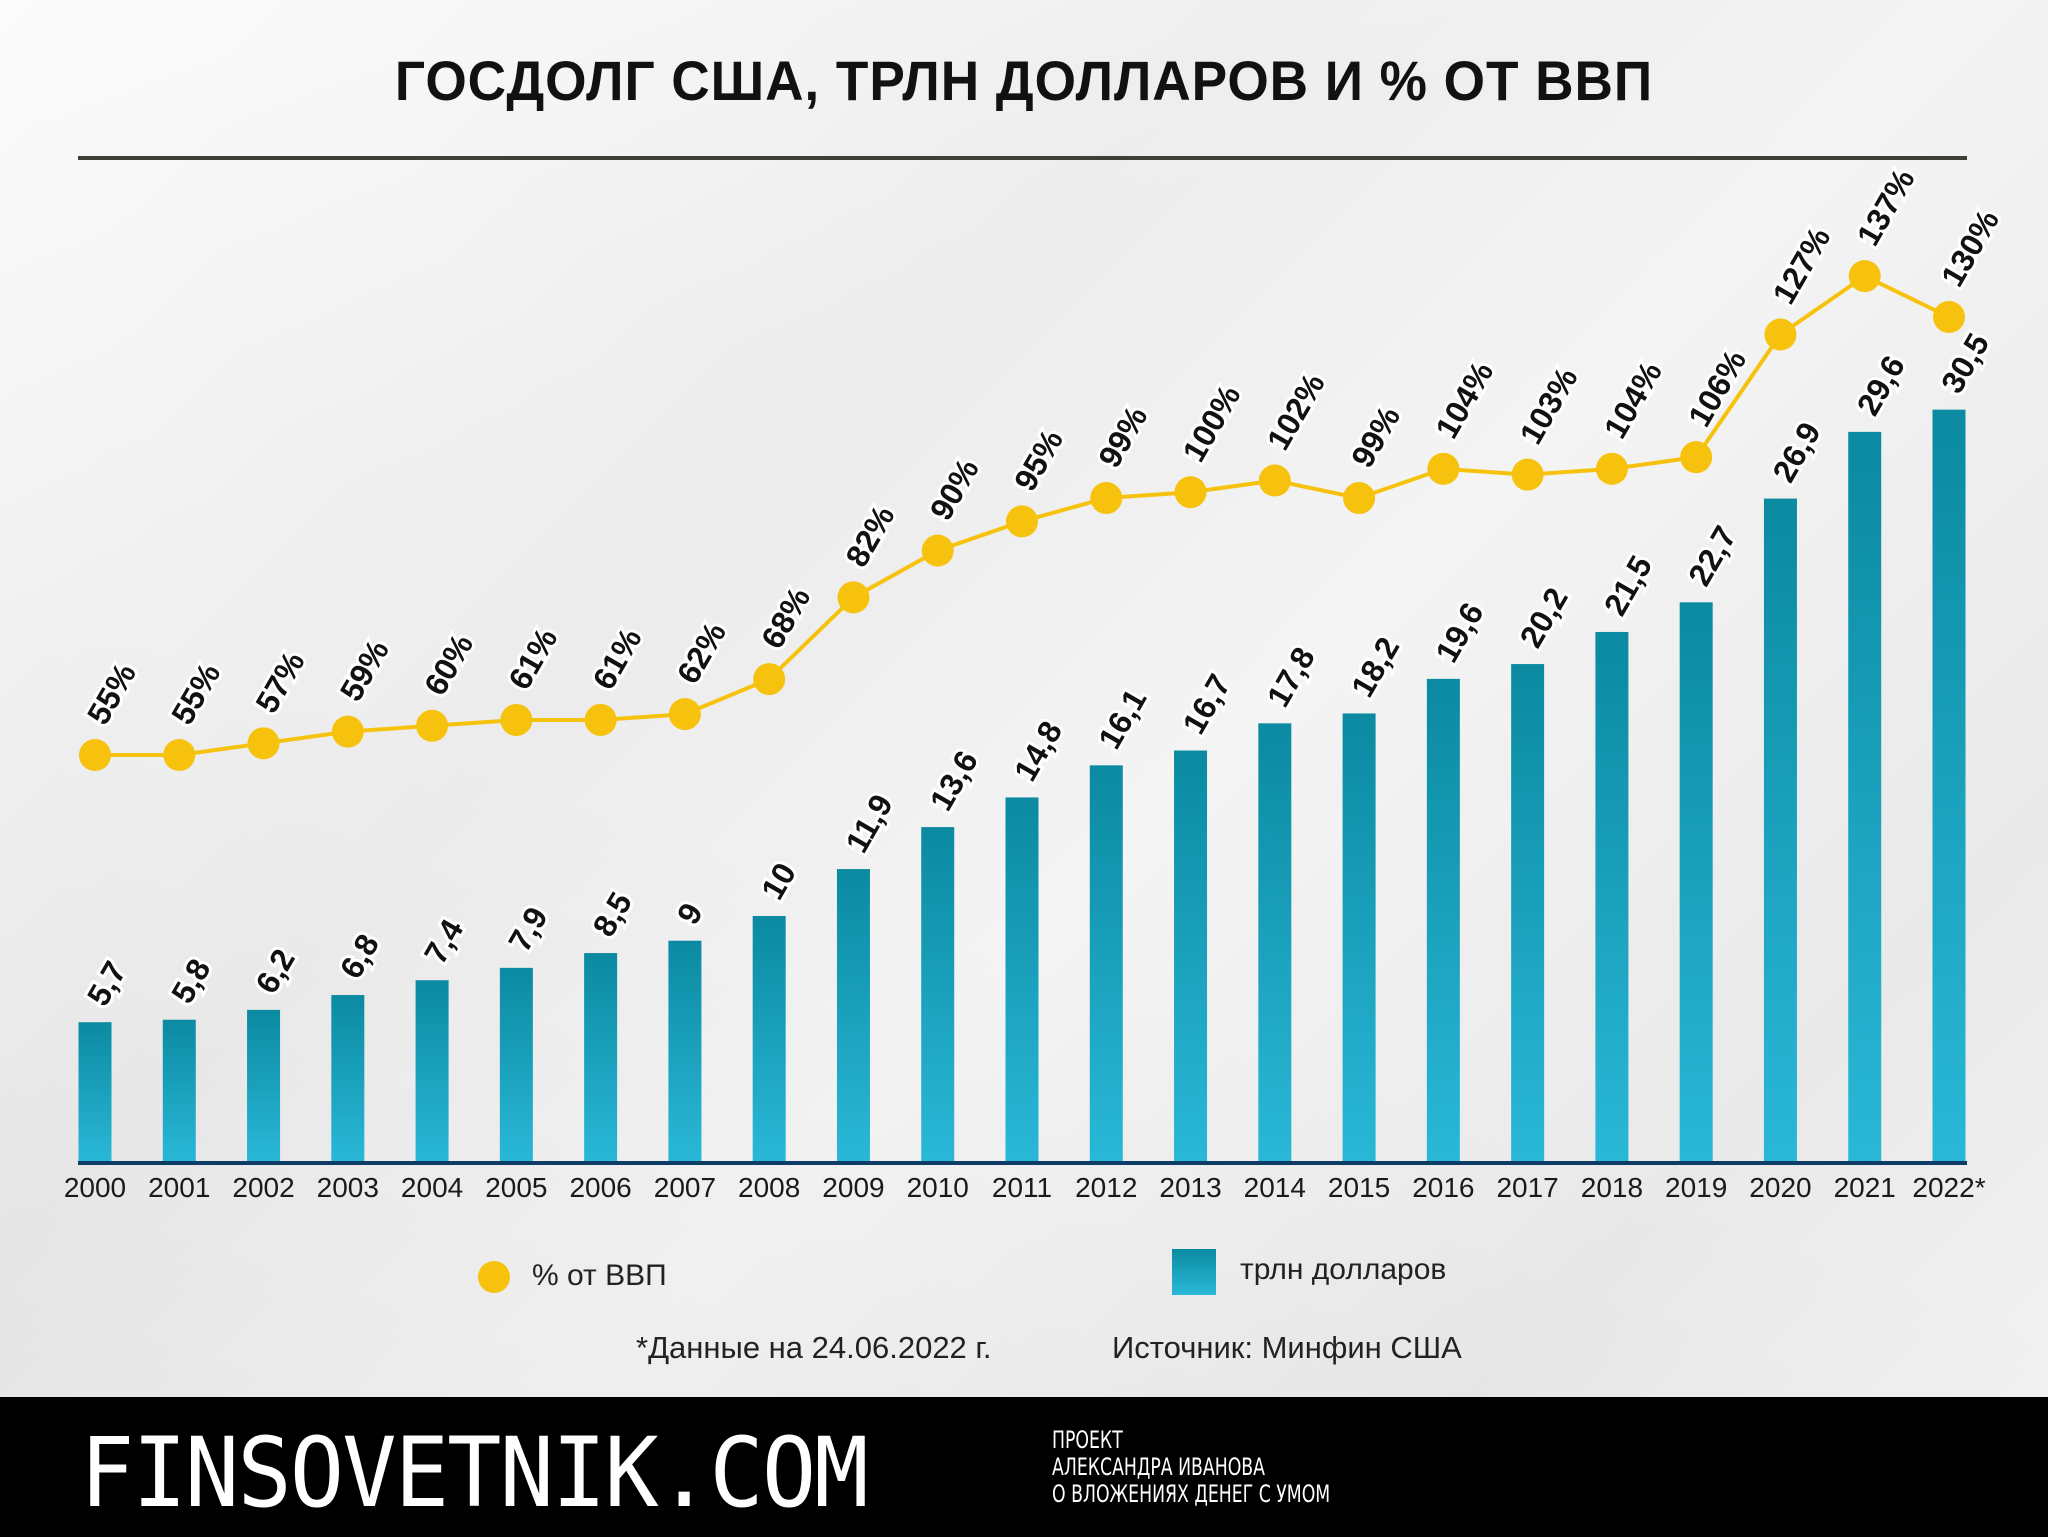 This screenshot has height=1537, width=2048. I want to click on bar-value-label: 6,2, so click(274, 971).